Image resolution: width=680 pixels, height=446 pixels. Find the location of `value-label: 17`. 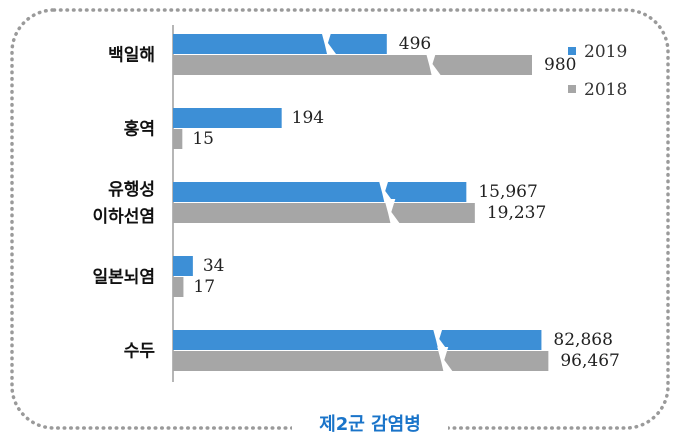

value-label: 17 is located at coordinates (204, 287).